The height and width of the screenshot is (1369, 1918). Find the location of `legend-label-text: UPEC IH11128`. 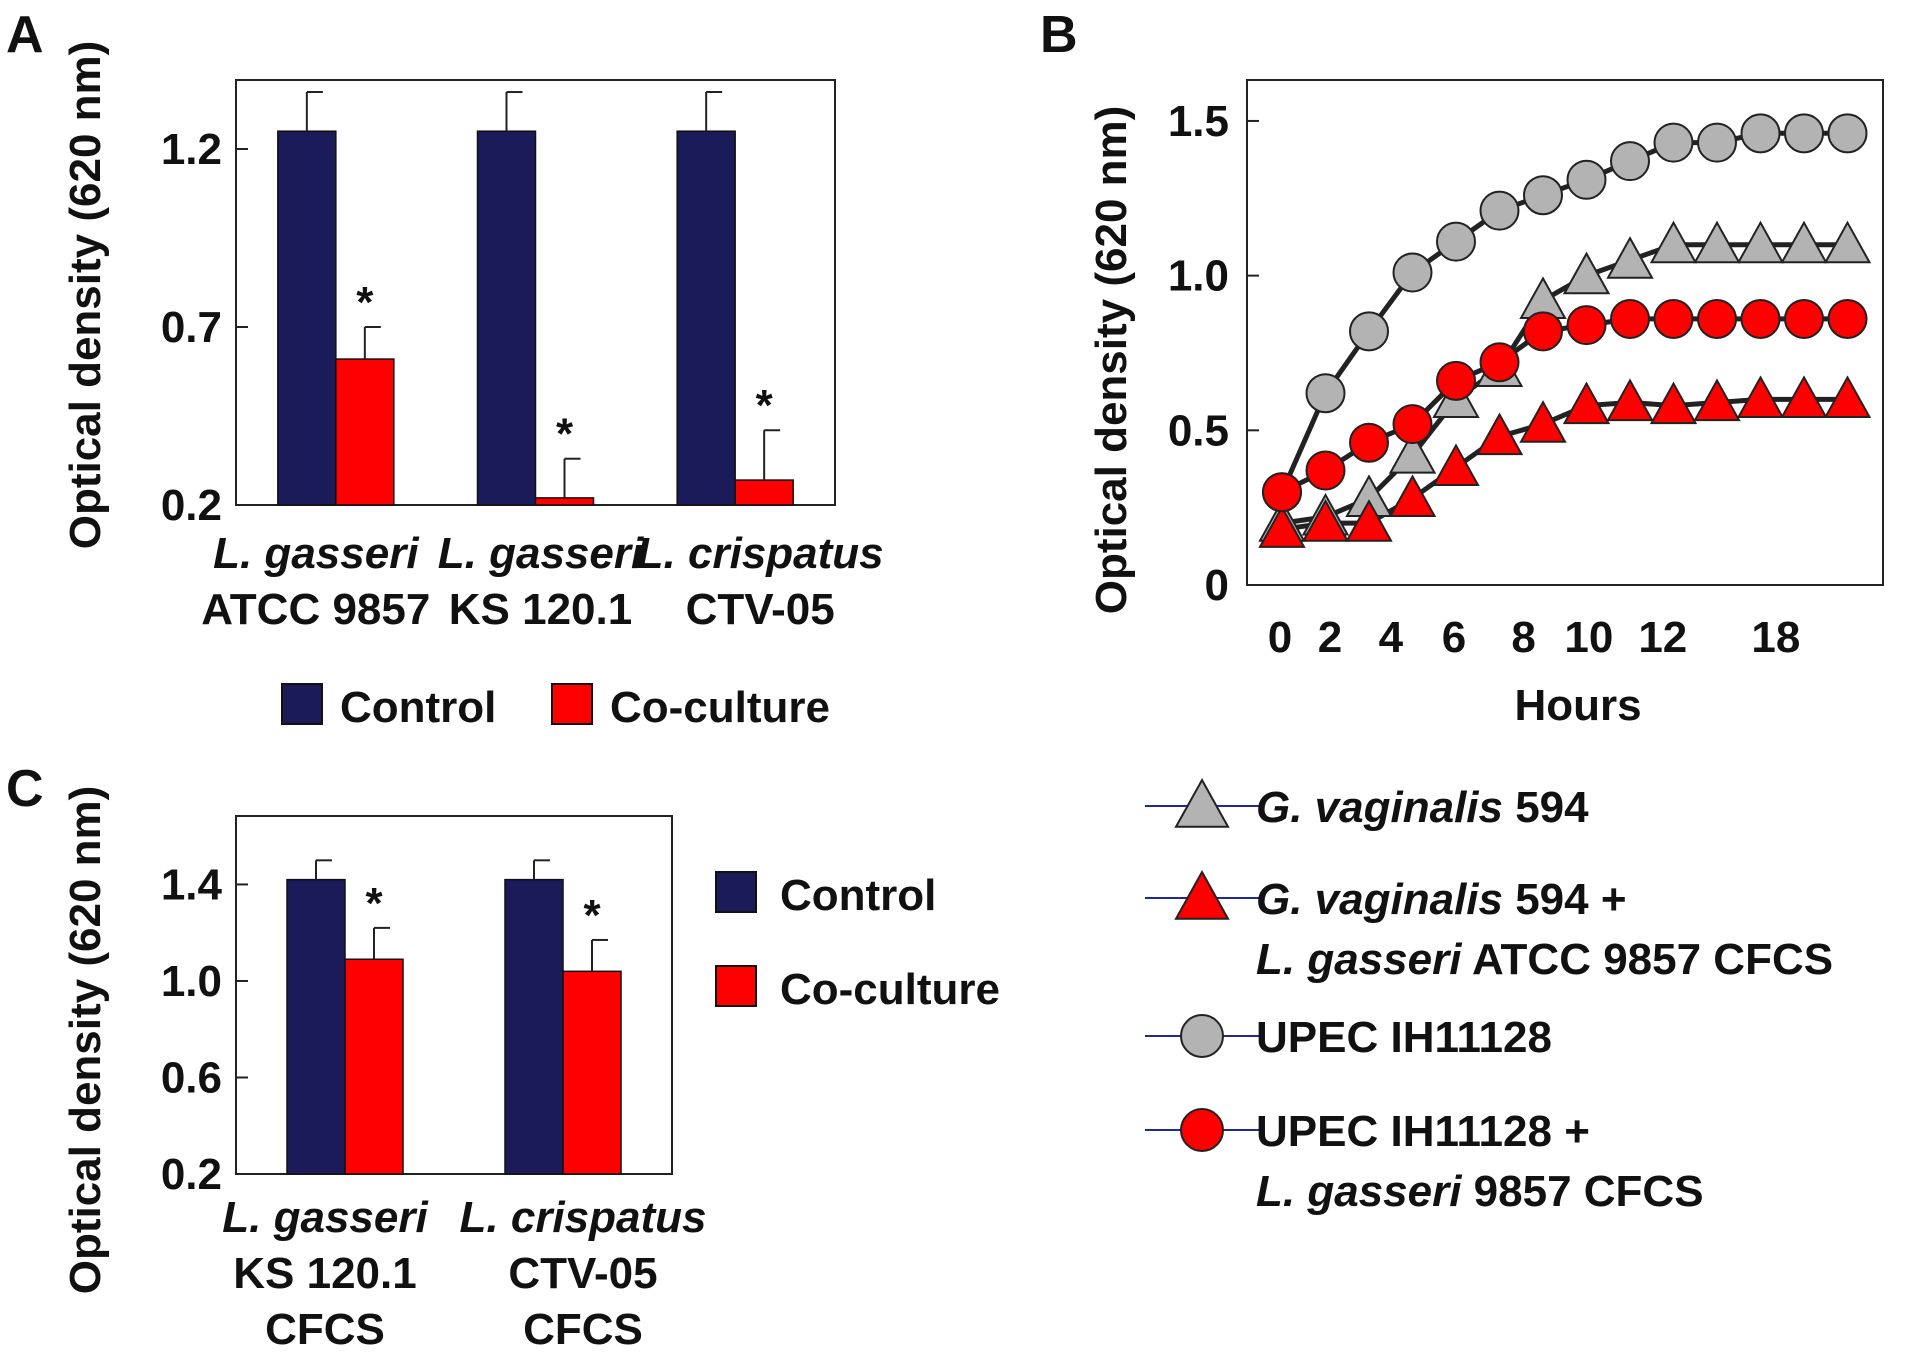

legend-label-text: UPEC IH11128 is located at coordinates (1404, 1037).